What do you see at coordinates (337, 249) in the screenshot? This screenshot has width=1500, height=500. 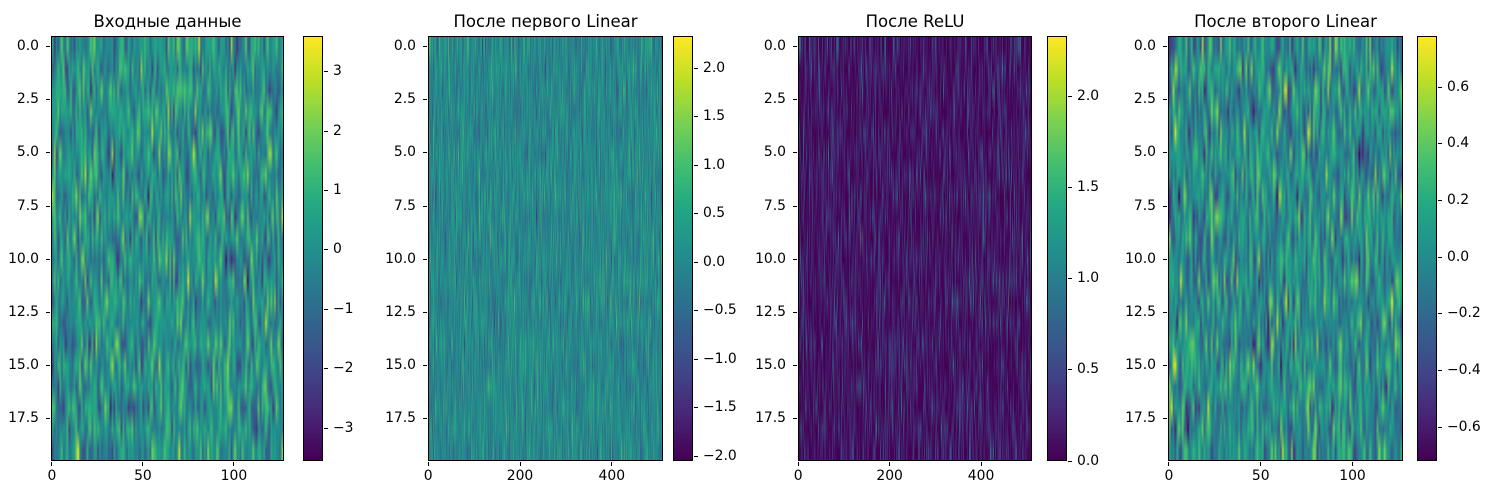 I see `colorbar-tick-label: 0` at bounding box center [337, 249].